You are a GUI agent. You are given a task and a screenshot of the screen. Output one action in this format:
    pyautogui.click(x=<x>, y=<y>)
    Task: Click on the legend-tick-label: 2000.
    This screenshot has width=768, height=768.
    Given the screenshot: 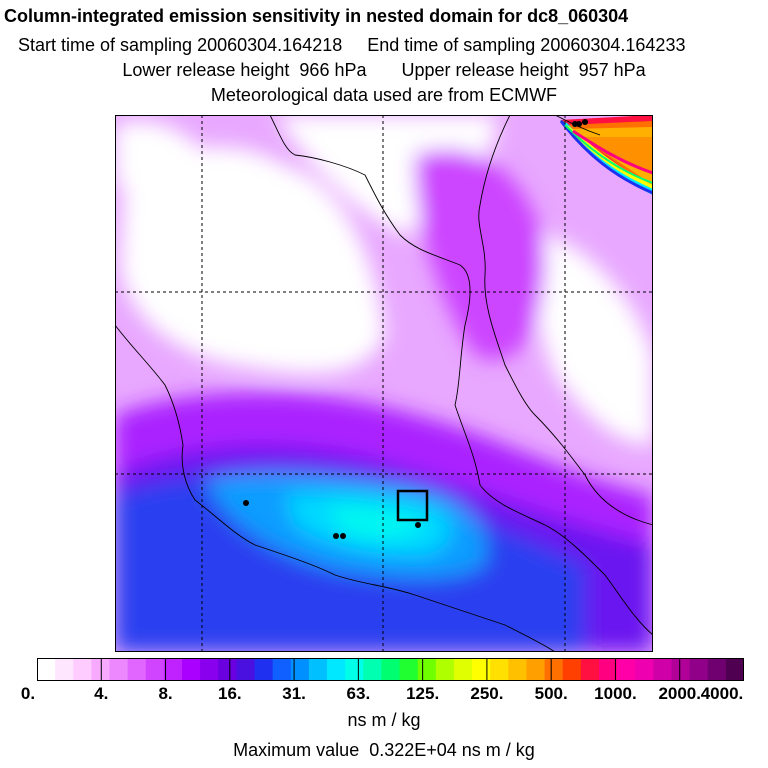 What is the action you would take?
    pyautogui.click(x=679, y=693)
    